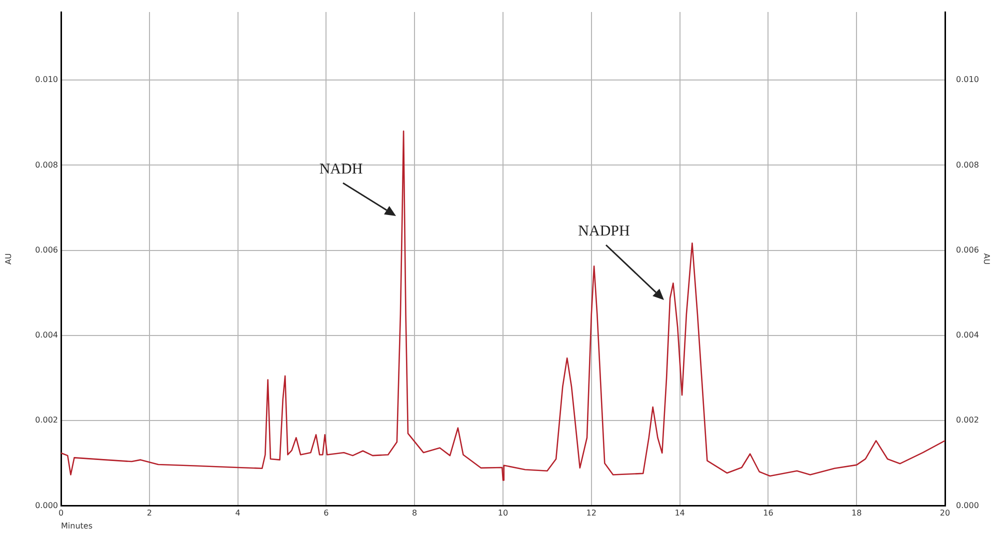 The height and width of the screenshot is (535, 995). Describe the element at coordinates (46, 249) in the screenshot. I see `y-tick-label: 0.006` at that location.